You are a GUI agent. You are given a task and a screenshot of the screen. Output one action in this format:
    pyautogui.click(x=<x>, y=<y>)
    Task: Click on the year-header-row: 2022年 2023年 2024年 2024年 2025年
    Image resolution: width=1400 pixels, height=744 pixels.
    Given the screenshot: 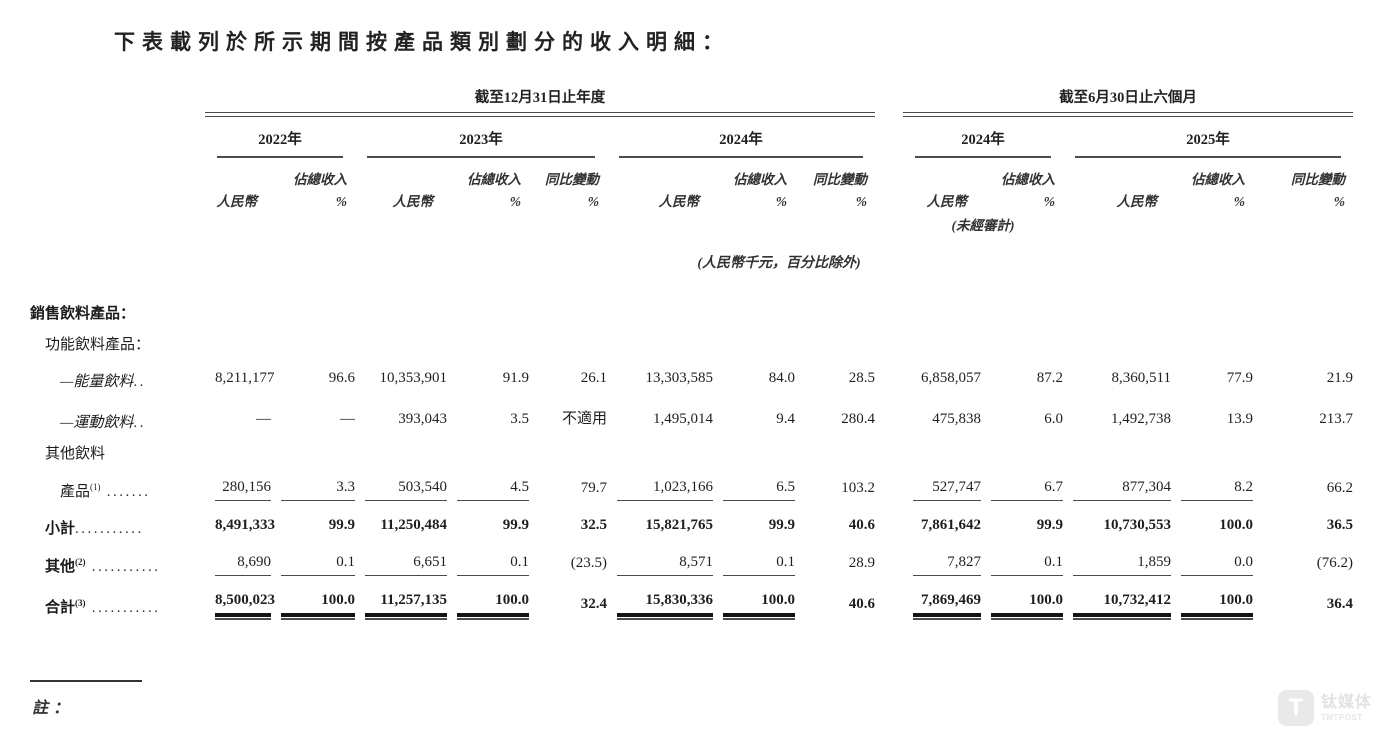 What is the action you would take?
    pyautogui.click(x=691, y=137)
    